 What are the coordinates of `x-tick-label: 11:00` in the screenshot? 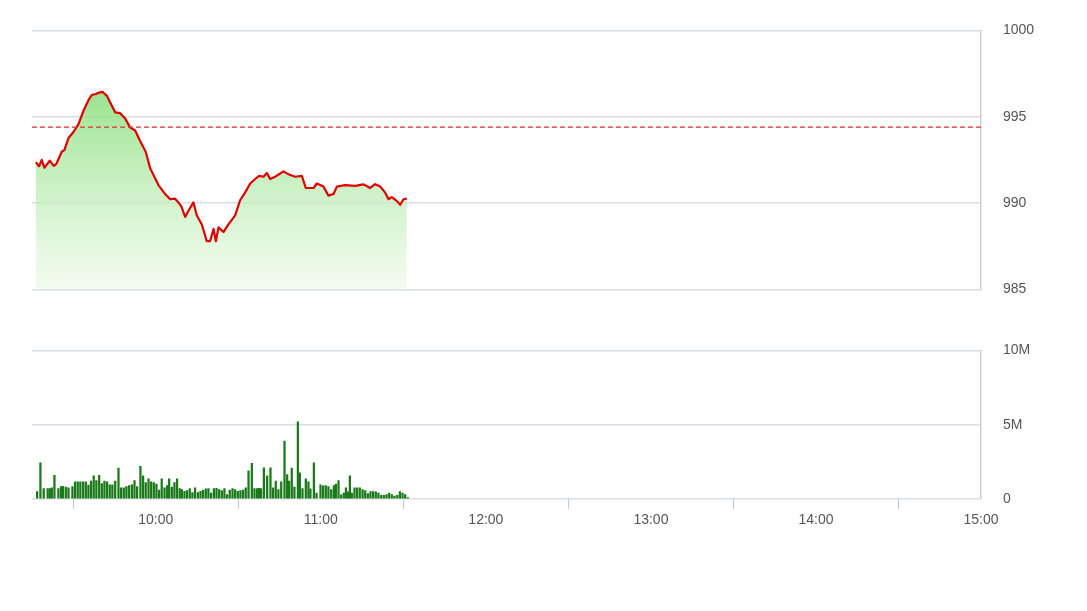 It's located at (321, 519).